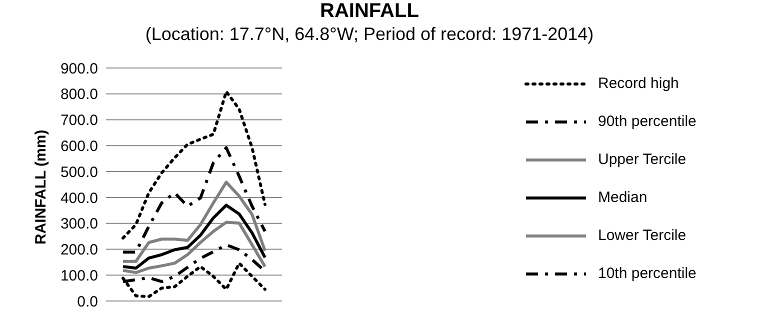 This screenshot has height=321, width=769. Describe the element at coordinates (79, 250) in the screenshot. I see `y-tick-label: 200.0` at that location.